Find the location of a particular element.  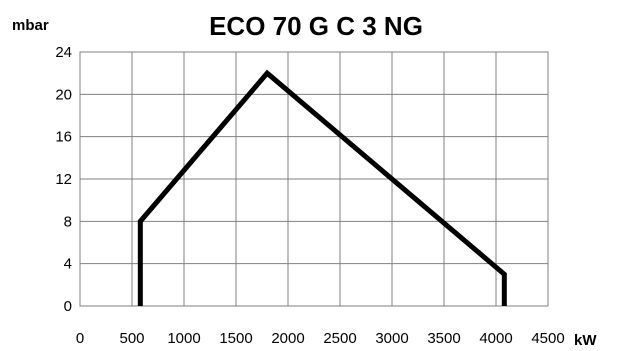

x-tick-label: 3500 is located at coordinates (443, 338).